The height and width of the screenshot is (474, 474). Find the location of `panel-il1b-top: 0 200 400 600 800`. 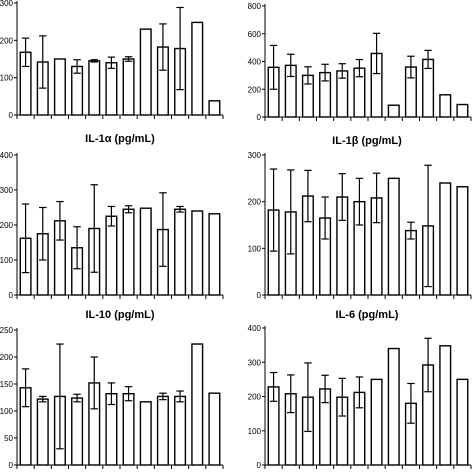

panel-il1b-top: 0 200 400 600 800 is located at coordinates (360, 62).